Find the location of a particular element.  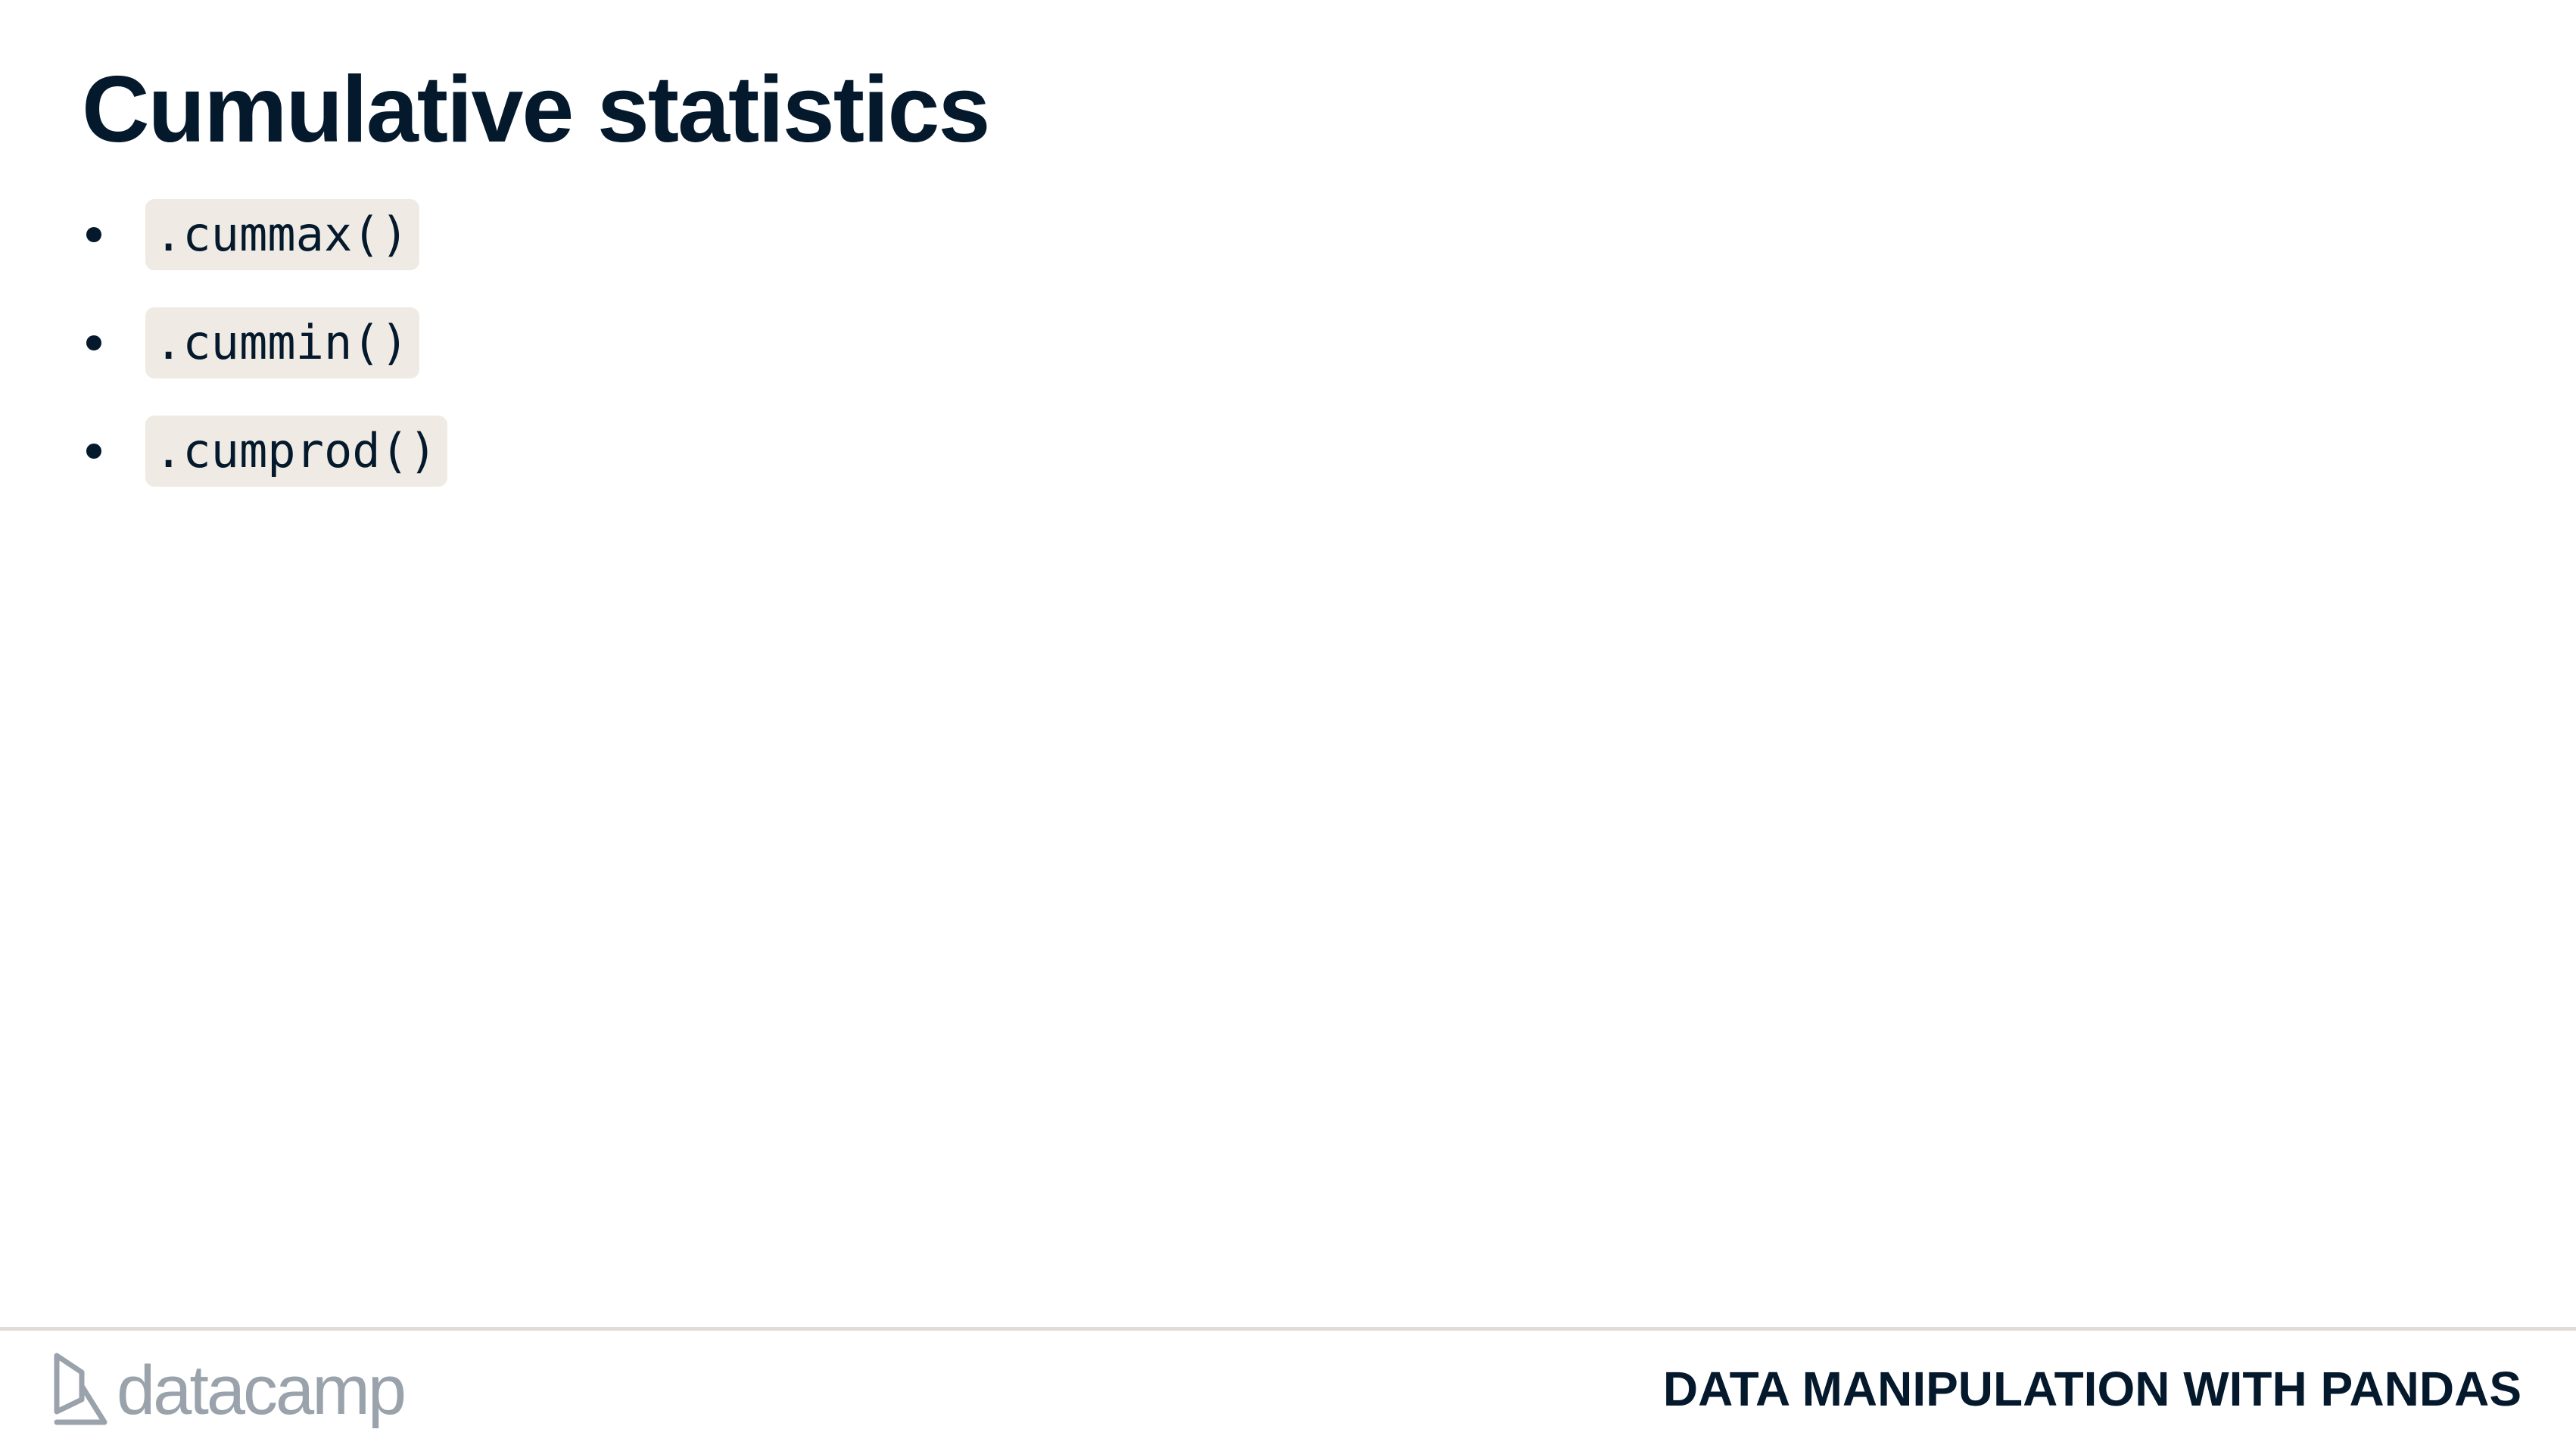

list-item: .cummax() is located at coordinates (264, 235).